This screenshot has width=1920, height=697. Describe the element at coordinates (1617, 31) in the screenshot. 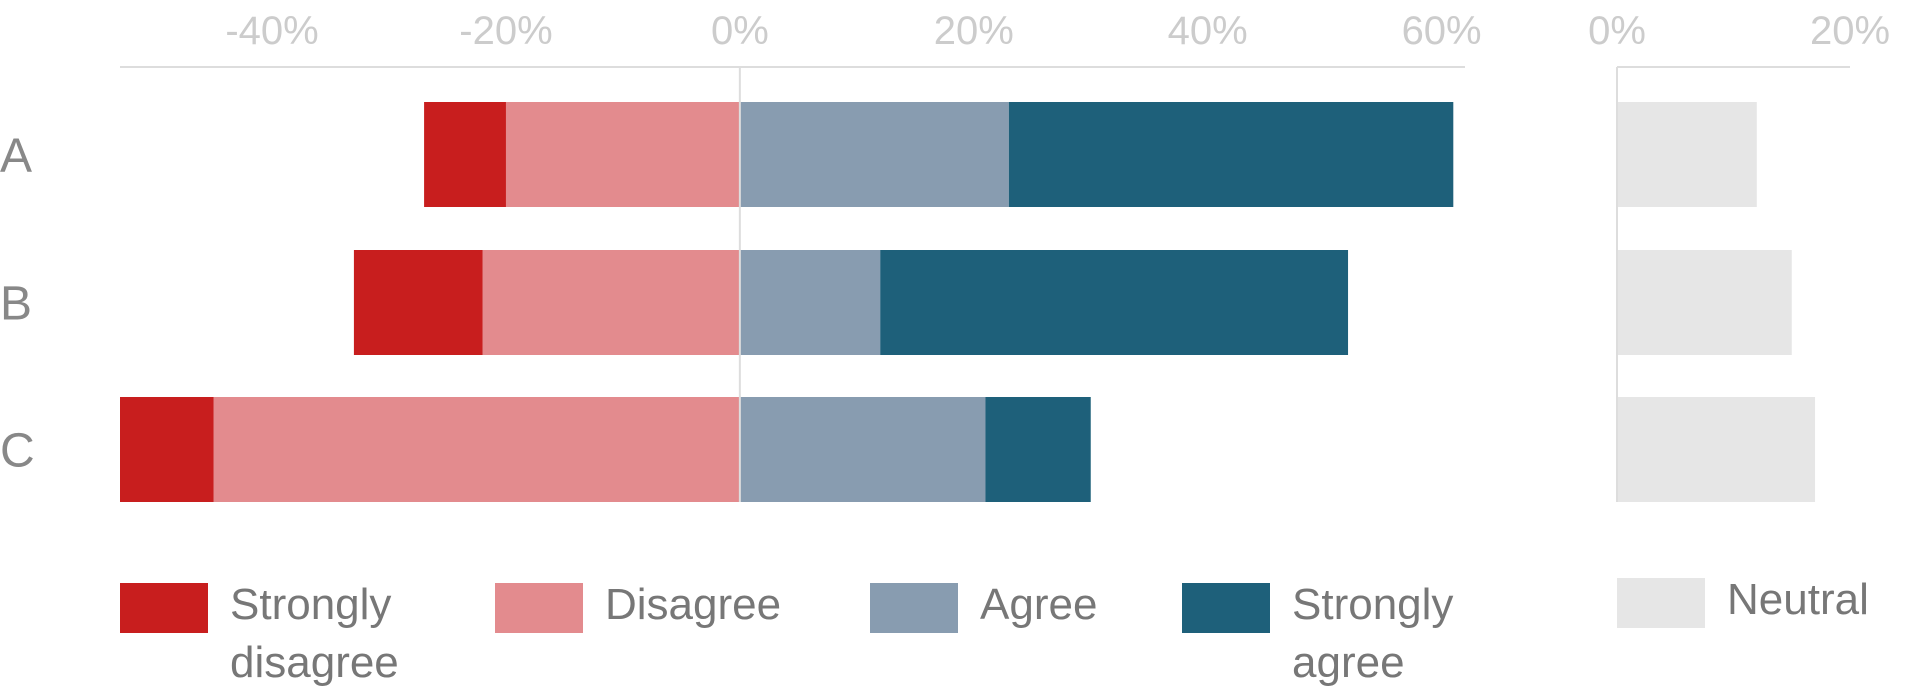

I see `neutral-tick-label: 0%` at that location.